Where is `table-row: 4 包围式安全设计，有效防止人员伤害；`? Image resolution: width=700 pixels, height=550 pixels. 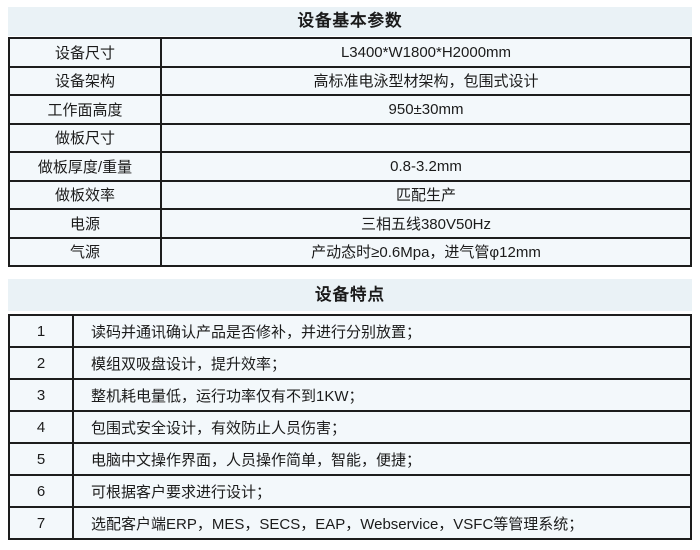
table-row: 4 包围式安全设计，有效防止人员伤害； is located at coordinates (350, 427).